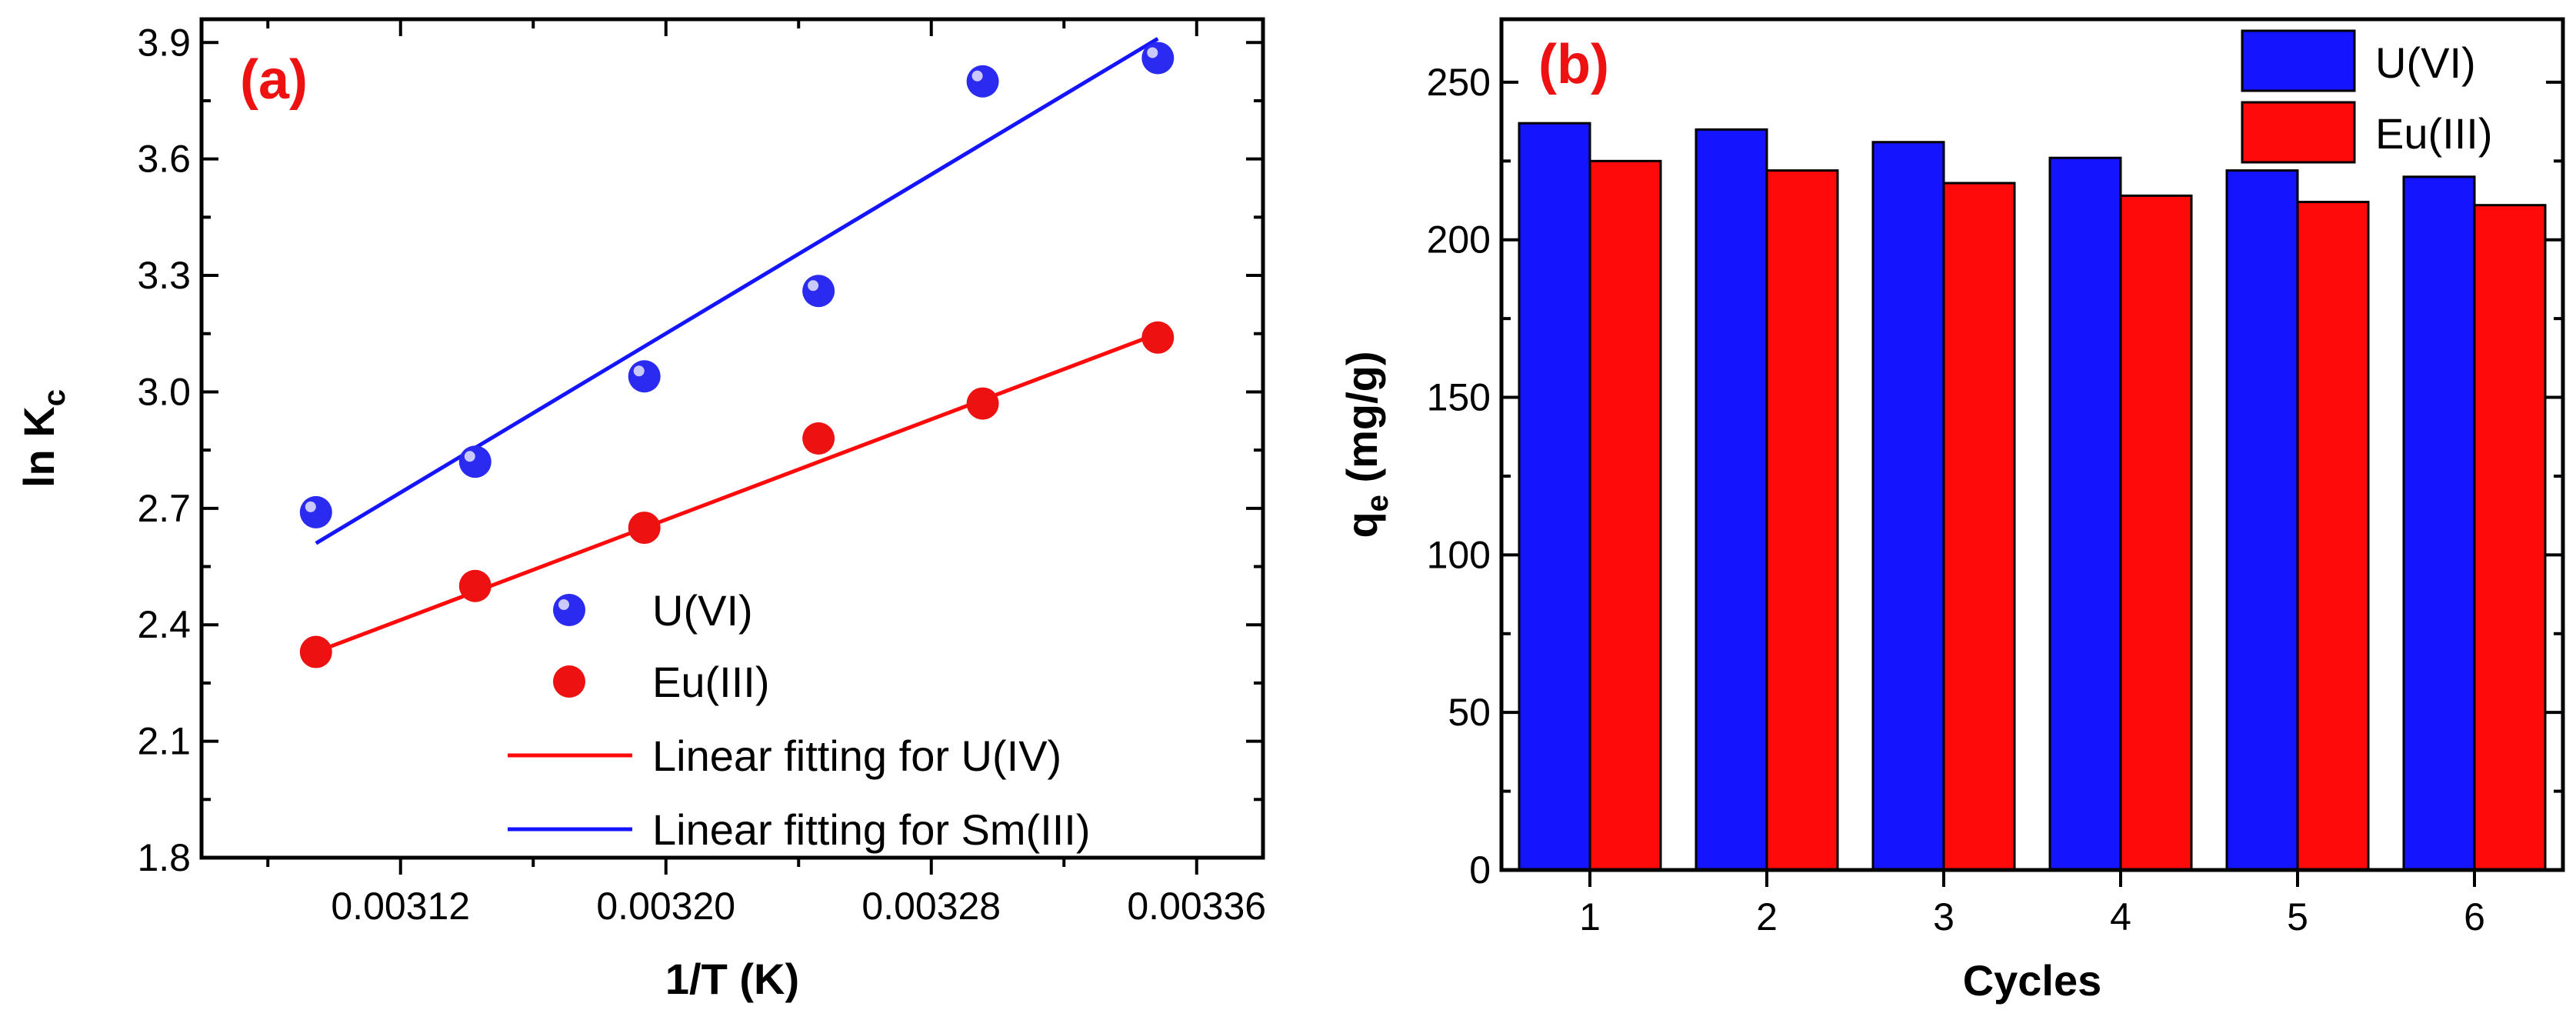  I want to click on b-xtick-label: 6, so click(2474, 917).